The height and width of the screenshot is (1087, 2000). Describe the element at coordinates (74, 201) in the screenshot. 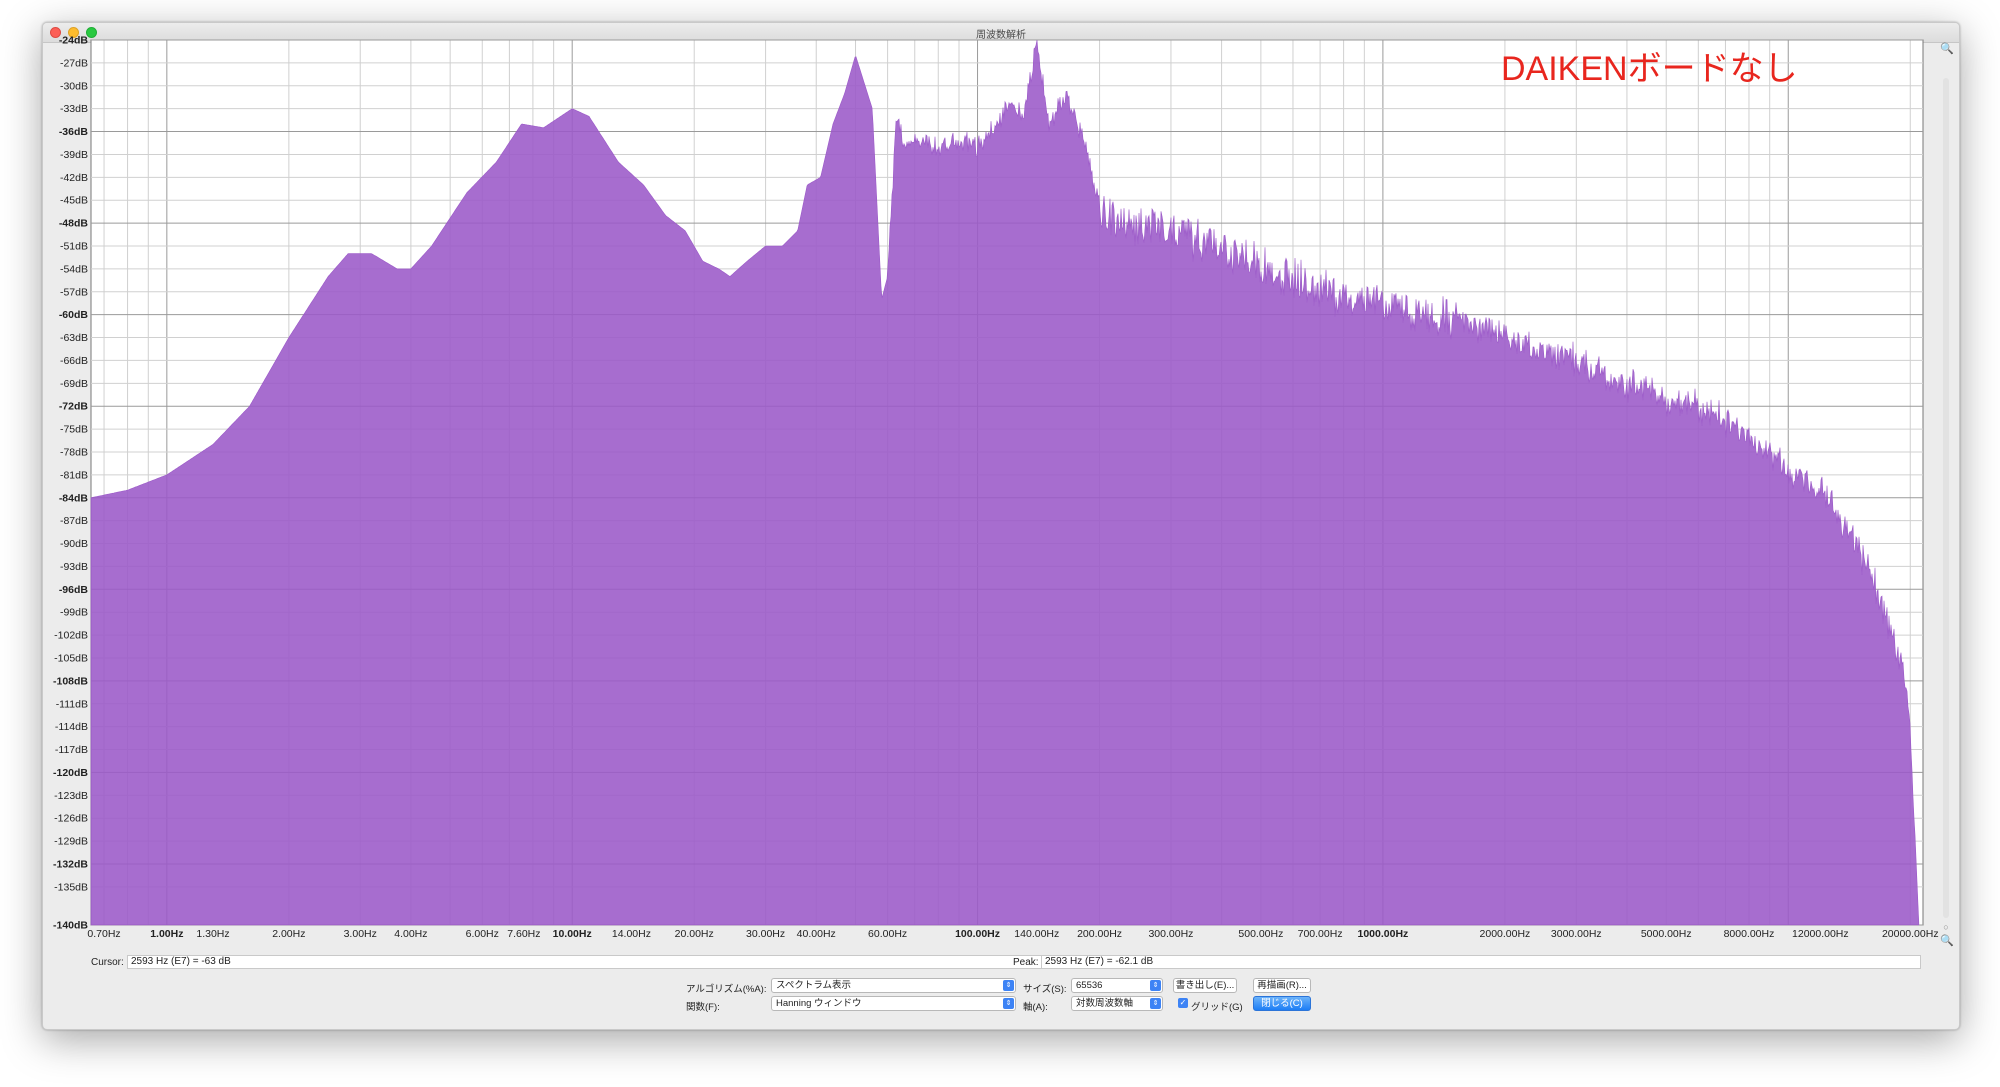

I see `y-tick-label: -45dB` at that location.